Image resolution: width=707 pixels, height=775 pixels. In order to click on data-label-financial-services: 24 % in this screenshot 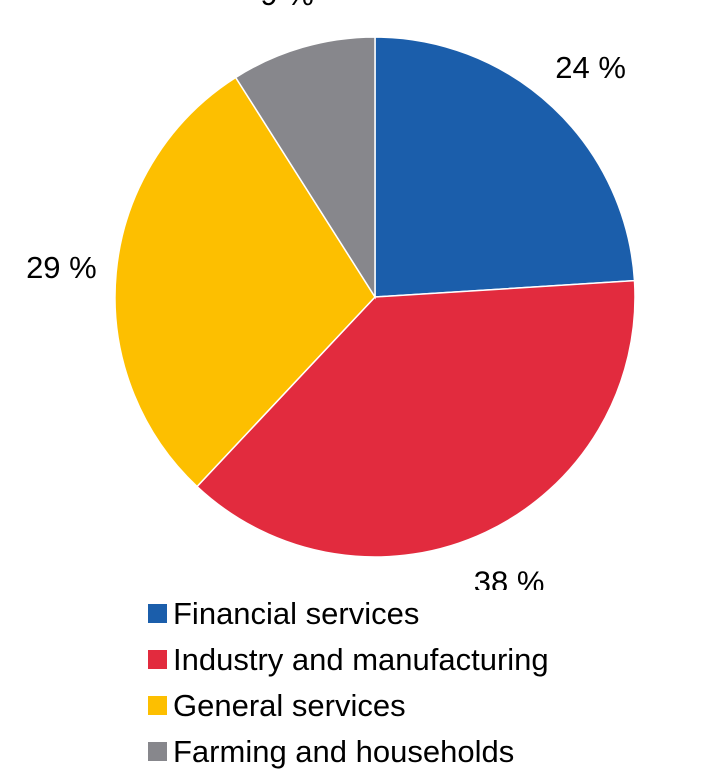, I will do `click(590, 67)`.